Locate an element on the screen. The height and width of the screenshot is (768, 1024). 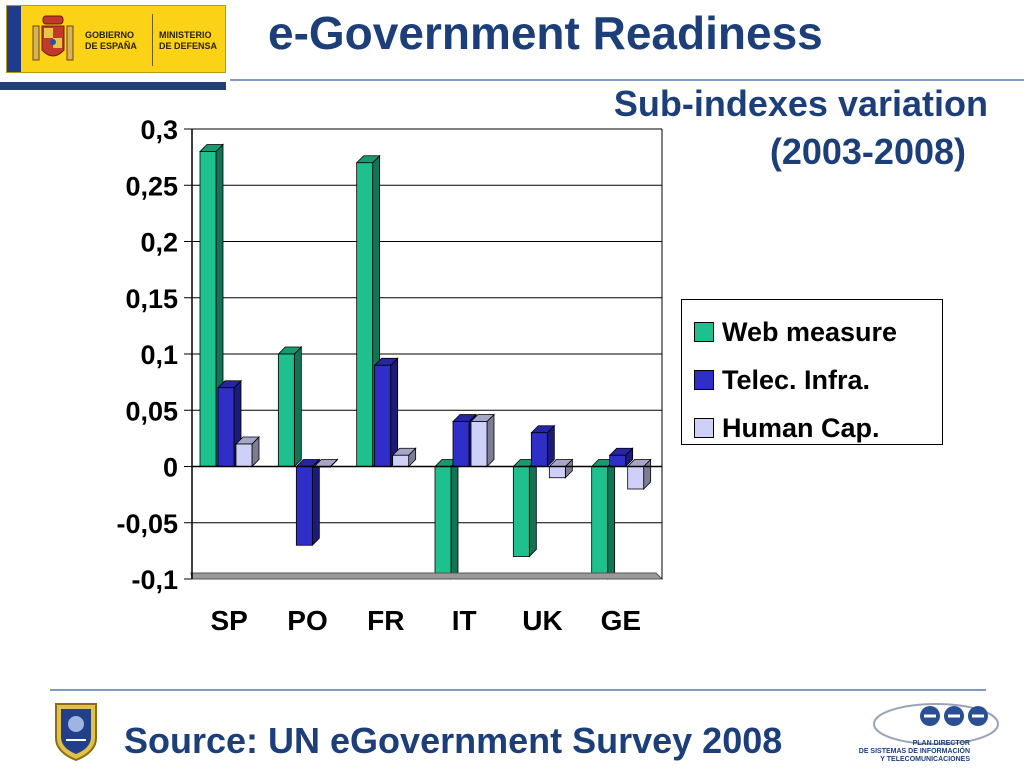
bar-uk-human-cap is located at coordinates (561, 468).